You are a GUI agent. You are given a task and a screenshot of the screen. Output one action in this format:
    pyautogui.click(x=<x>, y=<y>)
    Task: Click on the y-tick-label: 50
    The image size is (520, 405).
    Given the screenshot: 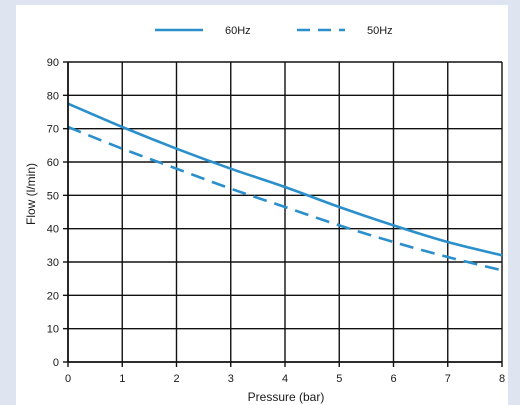 What is the action you would take?
    pyautogui.click(x=53, y=196)
    